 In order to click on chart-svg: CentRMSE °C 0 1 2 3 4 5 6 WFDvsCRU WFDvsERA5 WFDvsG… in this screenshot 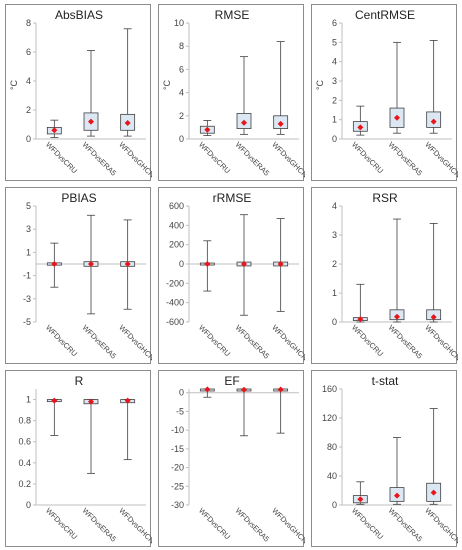, I will do `click(386, 93)`.